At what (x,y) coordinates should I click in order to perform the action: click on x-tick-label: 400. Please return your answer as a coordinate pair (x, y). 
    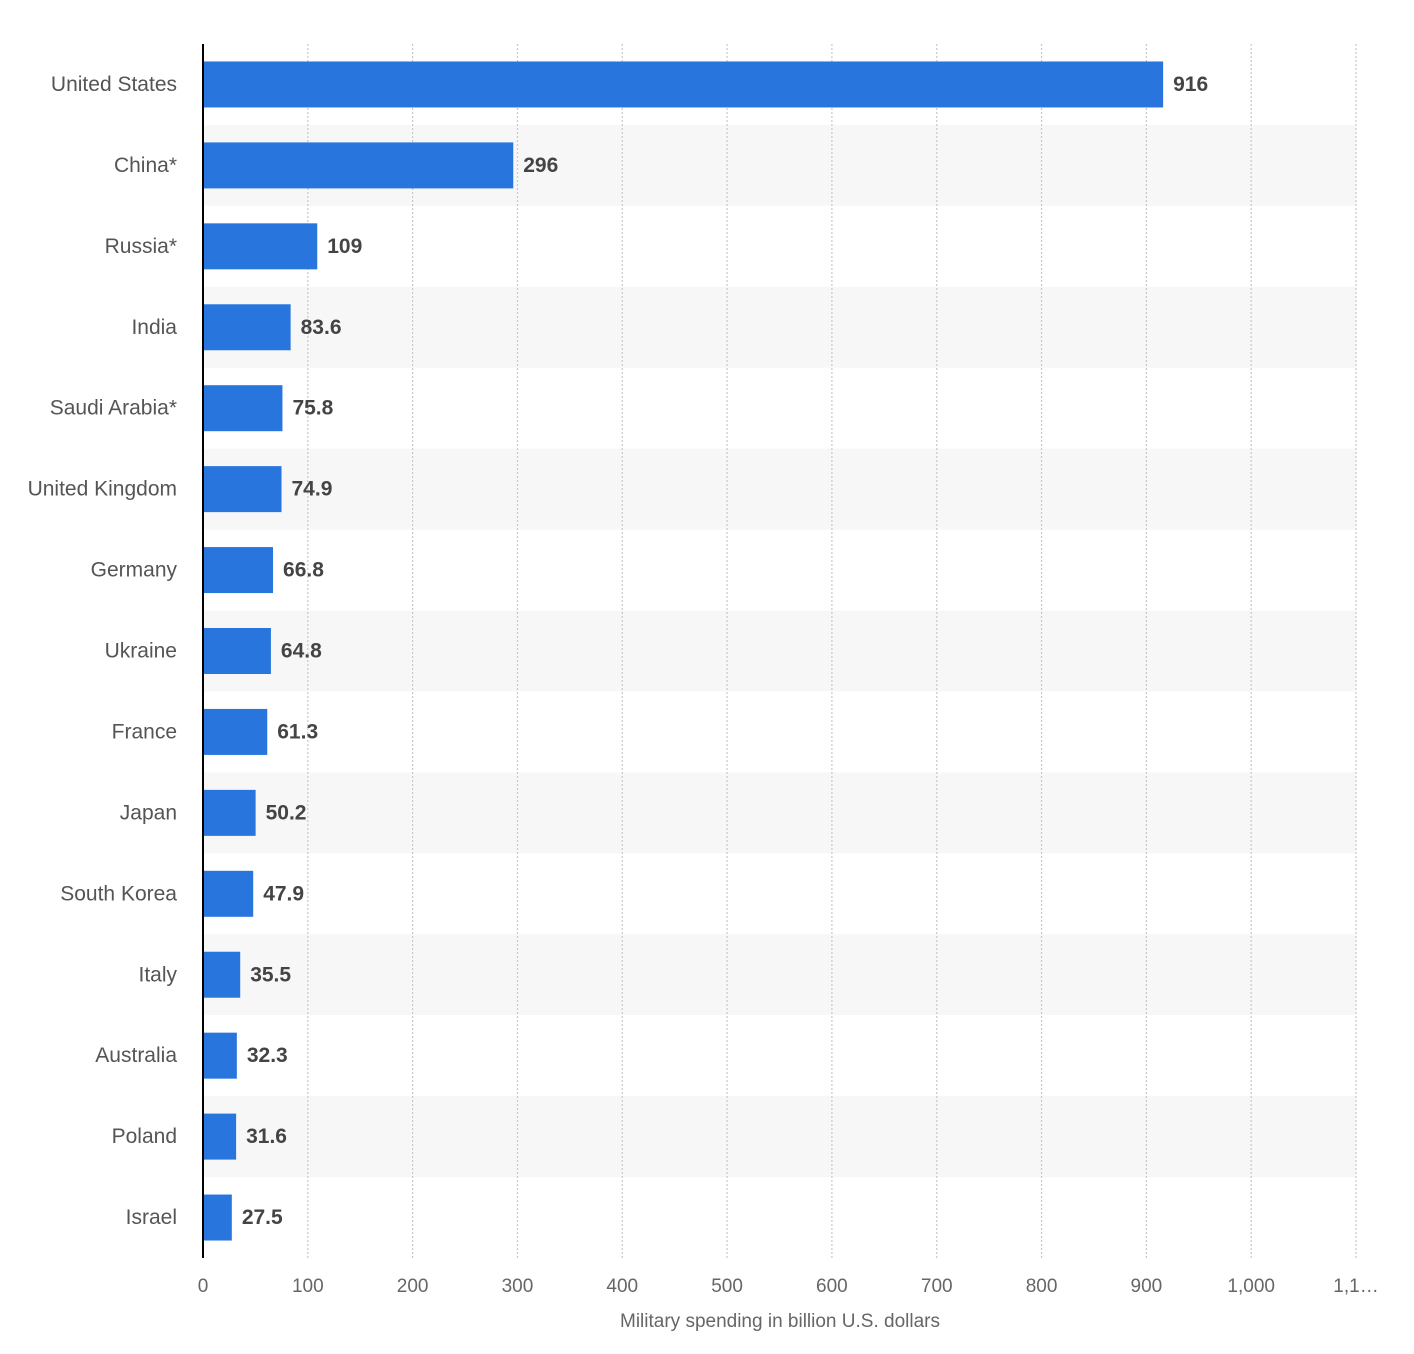
    Looking at the image, I should click on (622, 1286).